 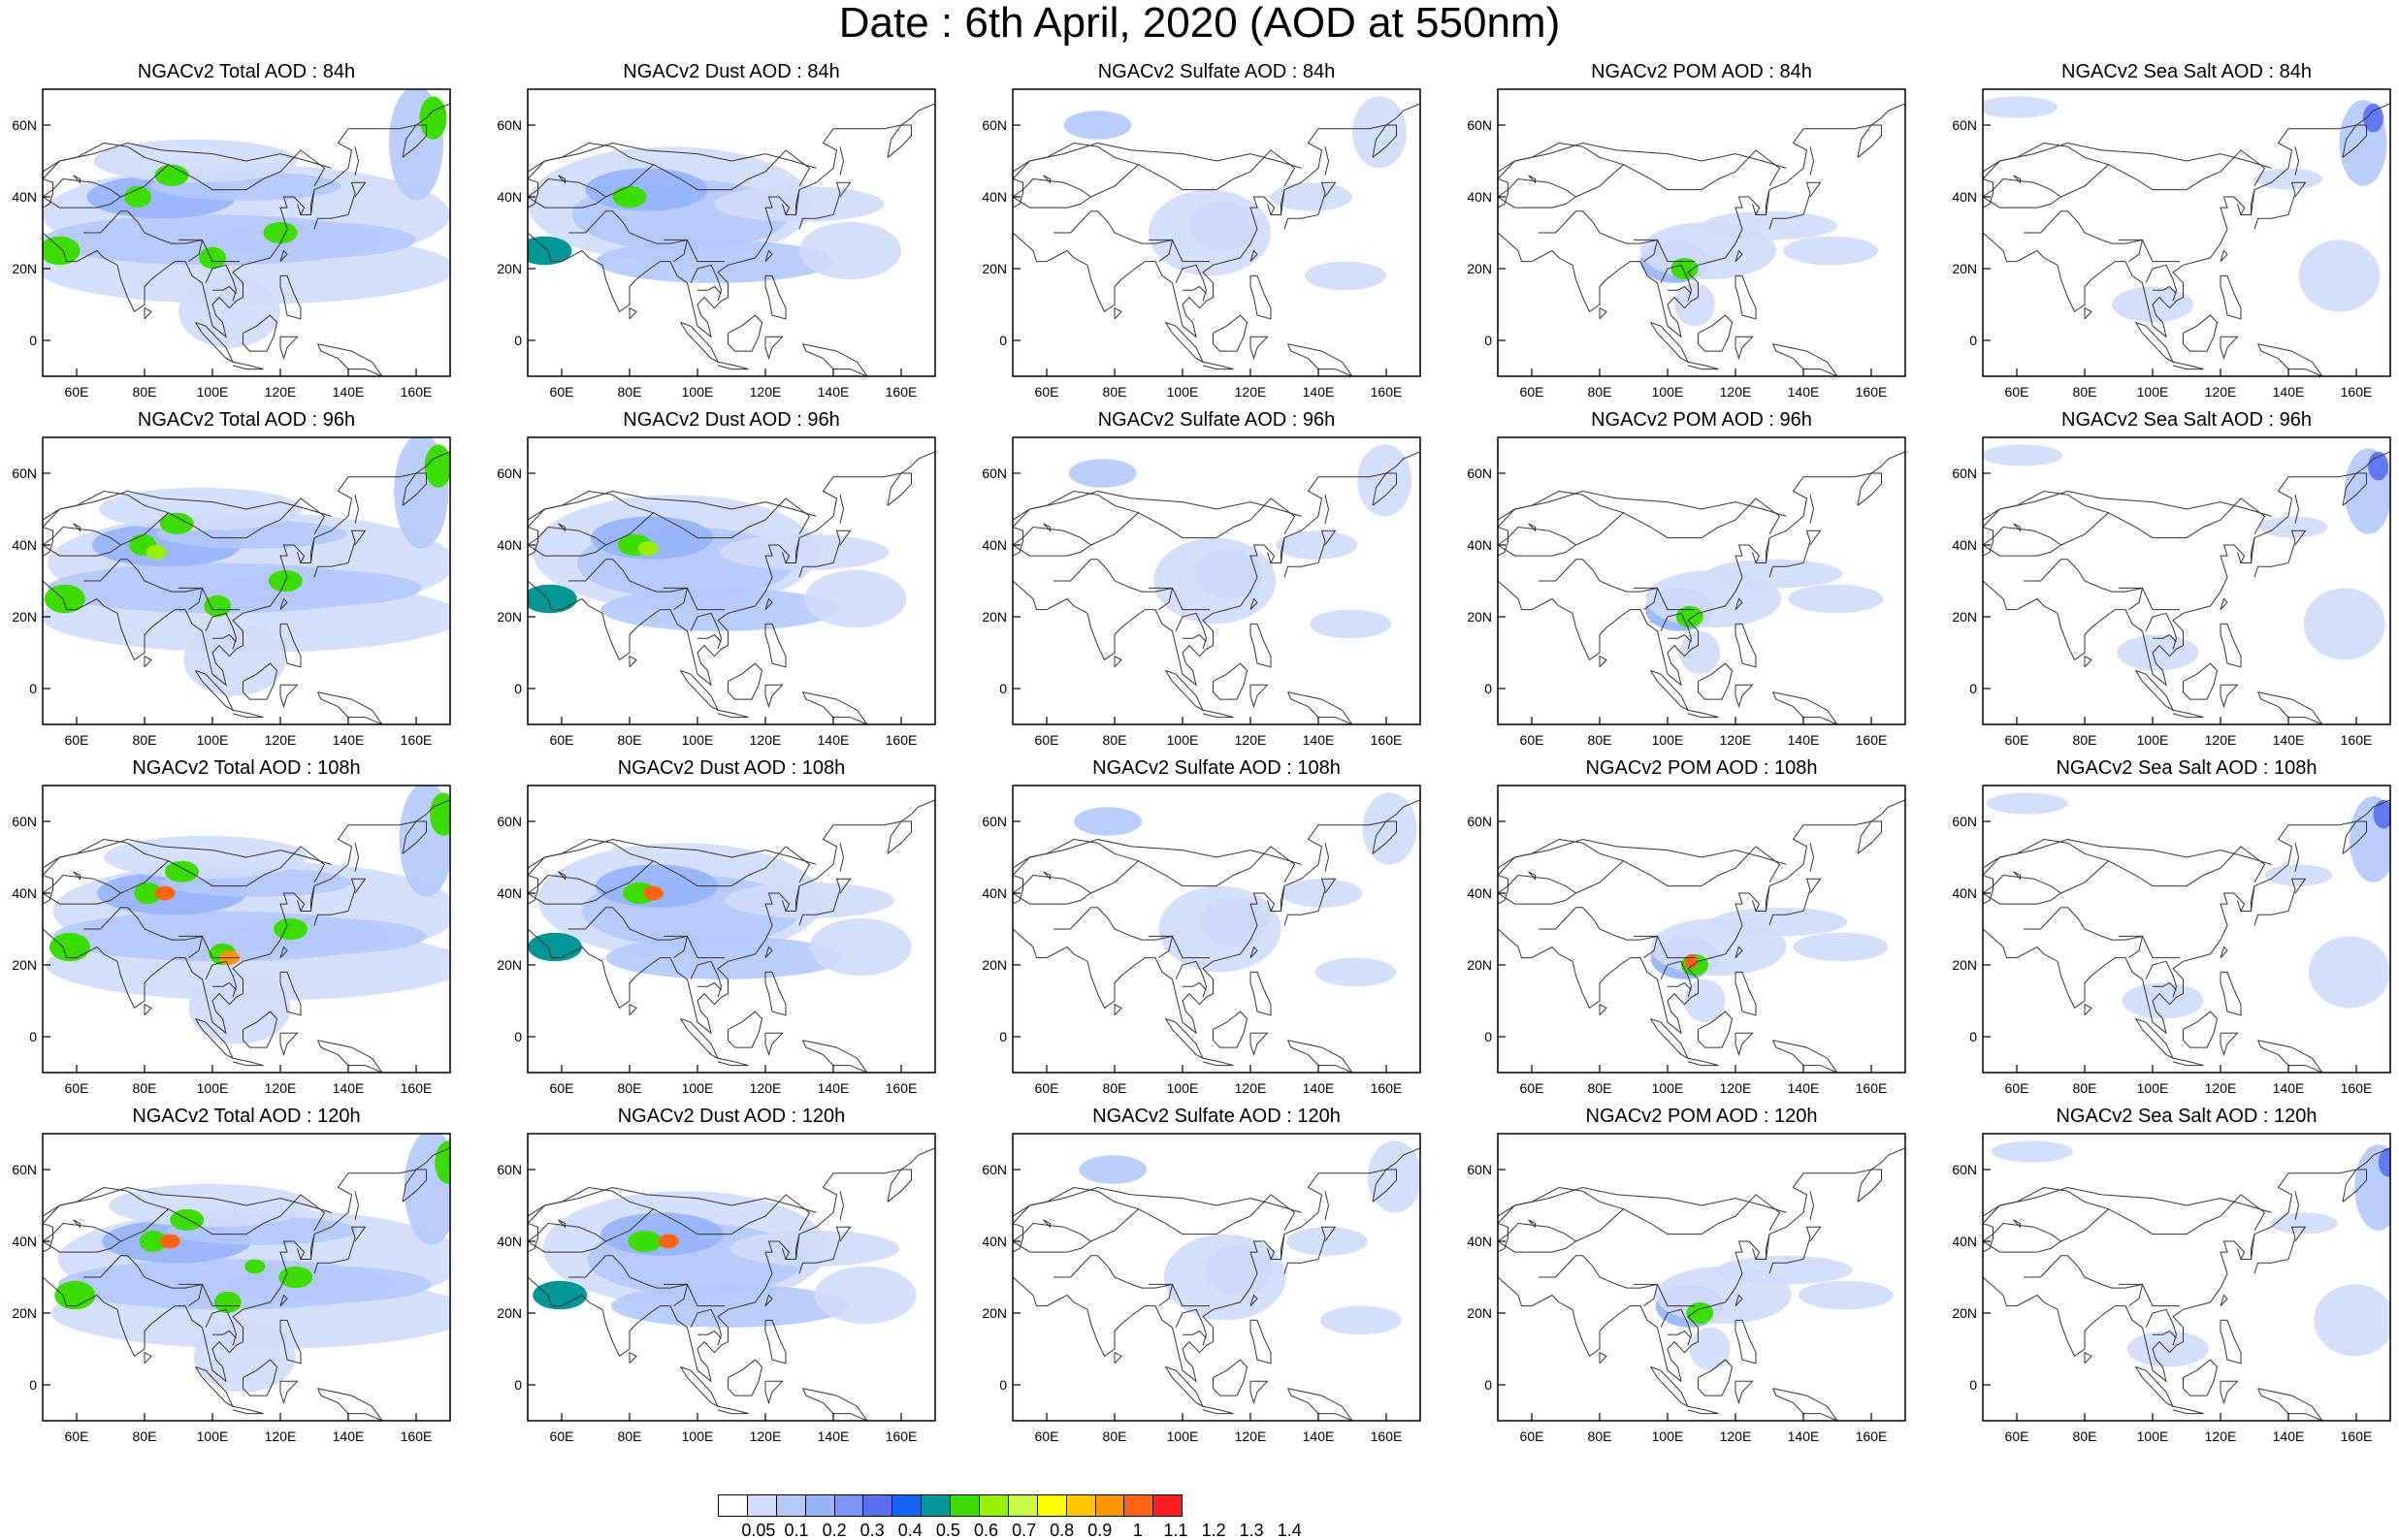 I want to click on colorbar-label: 0.6, so click(x=986, y=1530).